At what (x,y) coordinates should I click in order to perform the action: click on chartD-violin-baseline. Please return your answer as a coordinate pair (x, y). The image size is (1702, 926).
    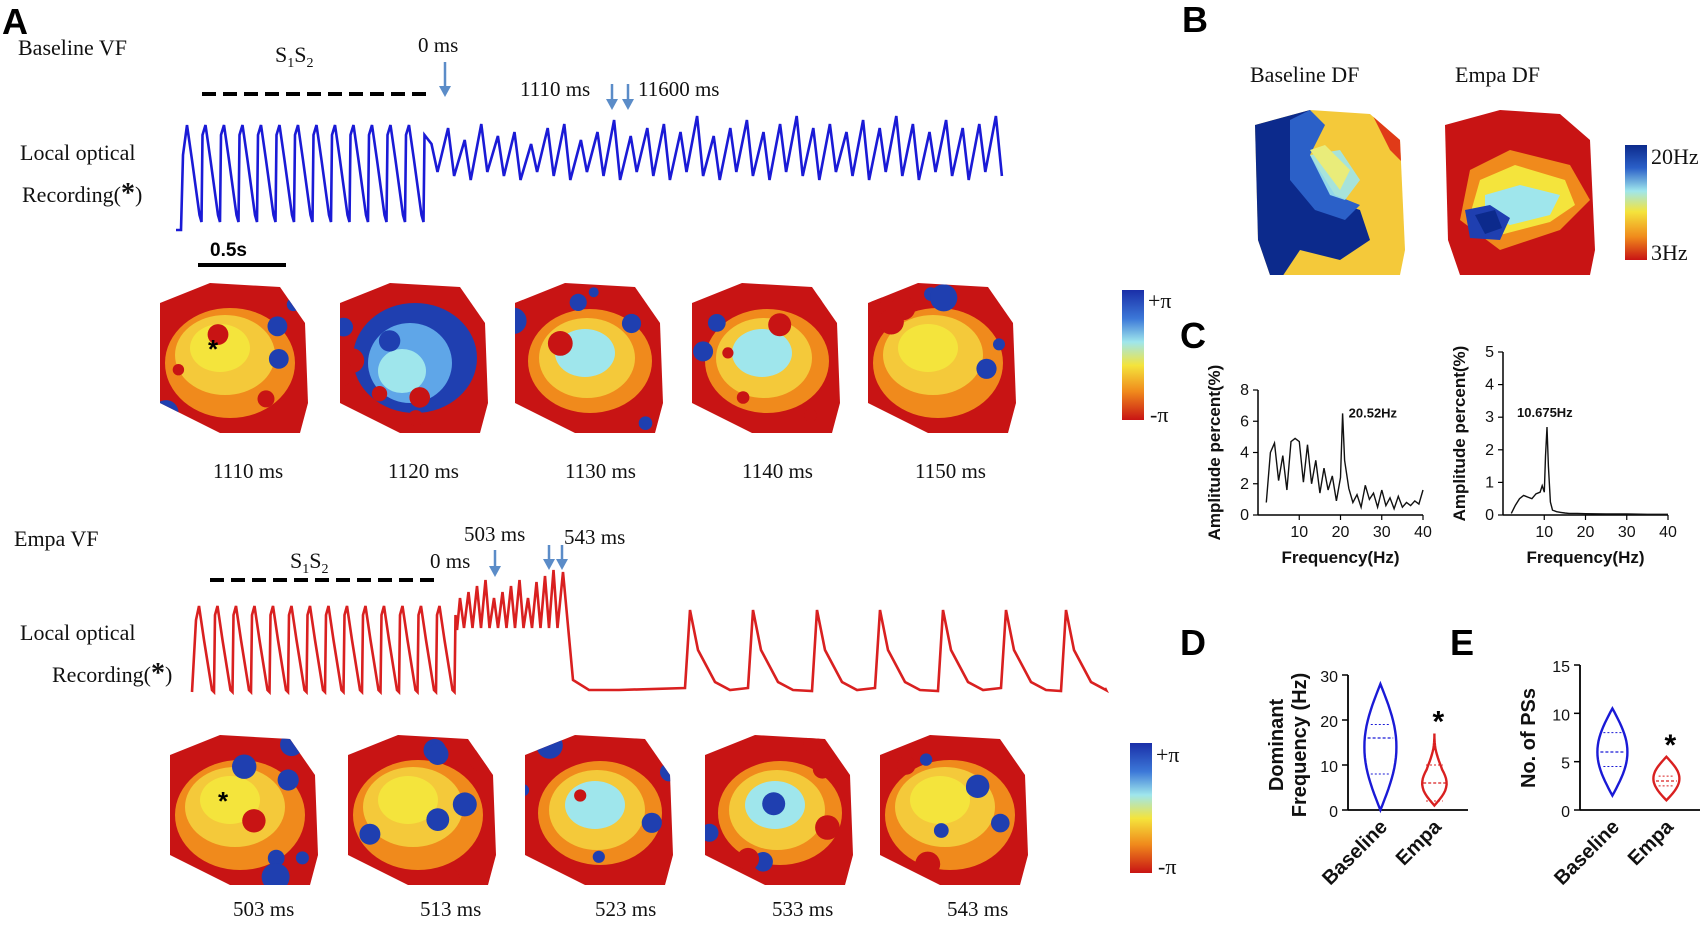
    Looking at the image, I should click on (1380, 747).